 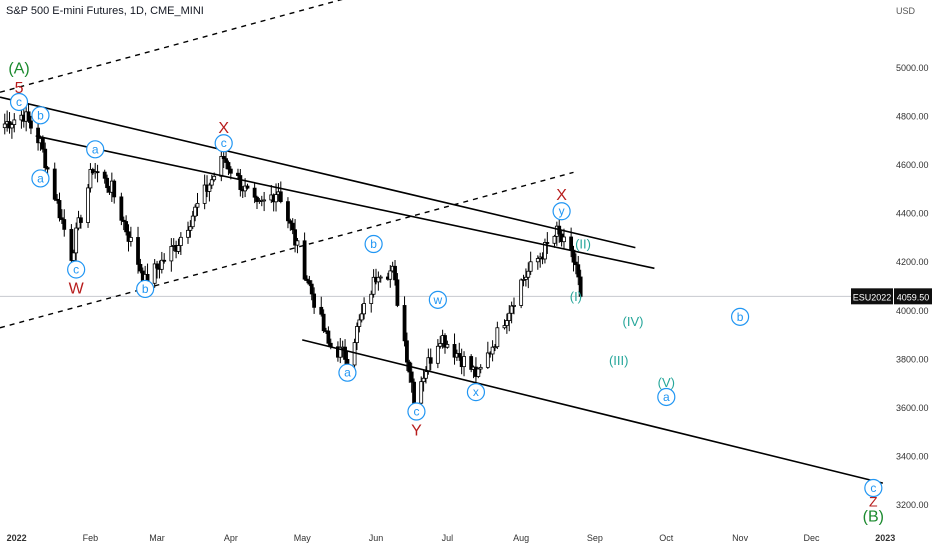 What do you see at coordinates (40, 178) in the screenshot?
I see `wave-label-circled: a` at bounding box center [40, 178].